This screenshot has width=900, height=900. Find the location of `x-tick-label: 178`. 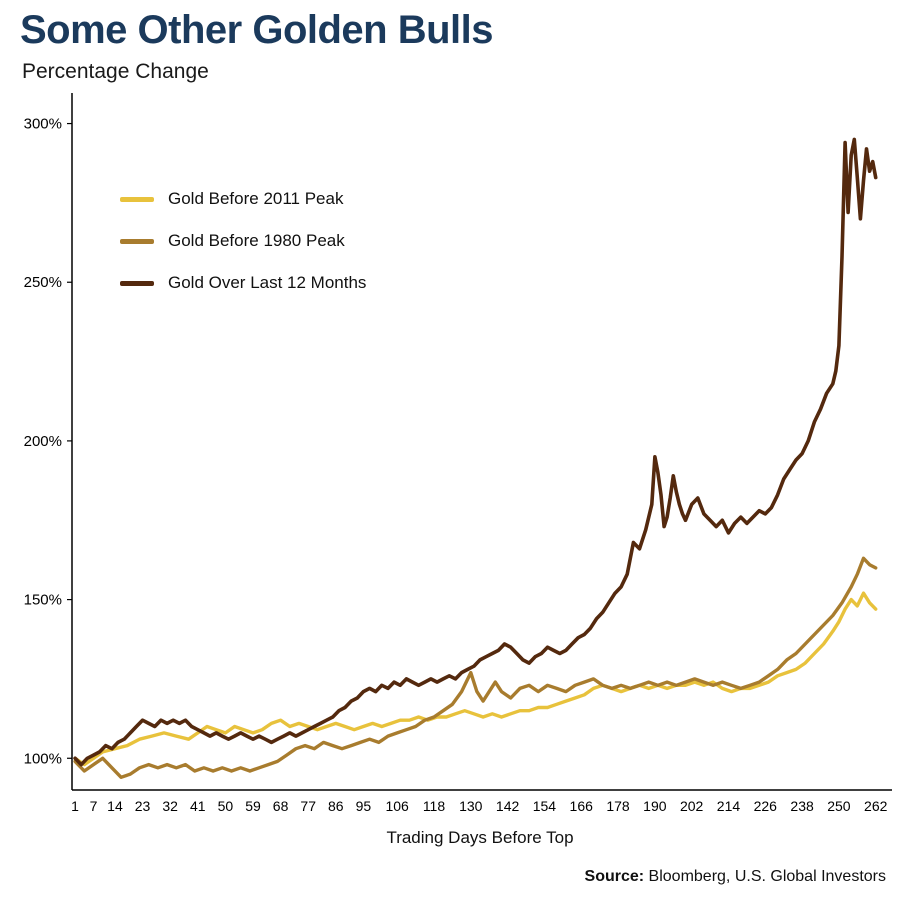

x-tick-label: 178 is located at coordinates (618, 806).